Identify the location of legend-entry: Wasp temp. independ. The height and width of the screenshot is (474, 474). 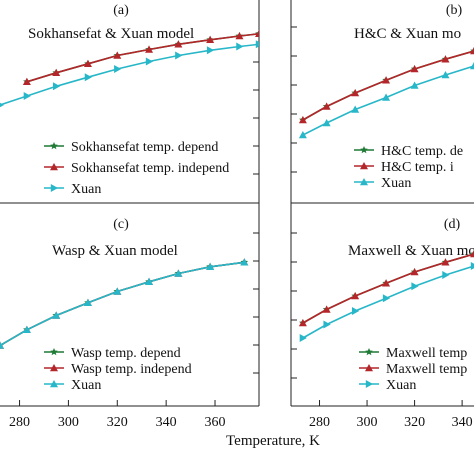
(131, 369).